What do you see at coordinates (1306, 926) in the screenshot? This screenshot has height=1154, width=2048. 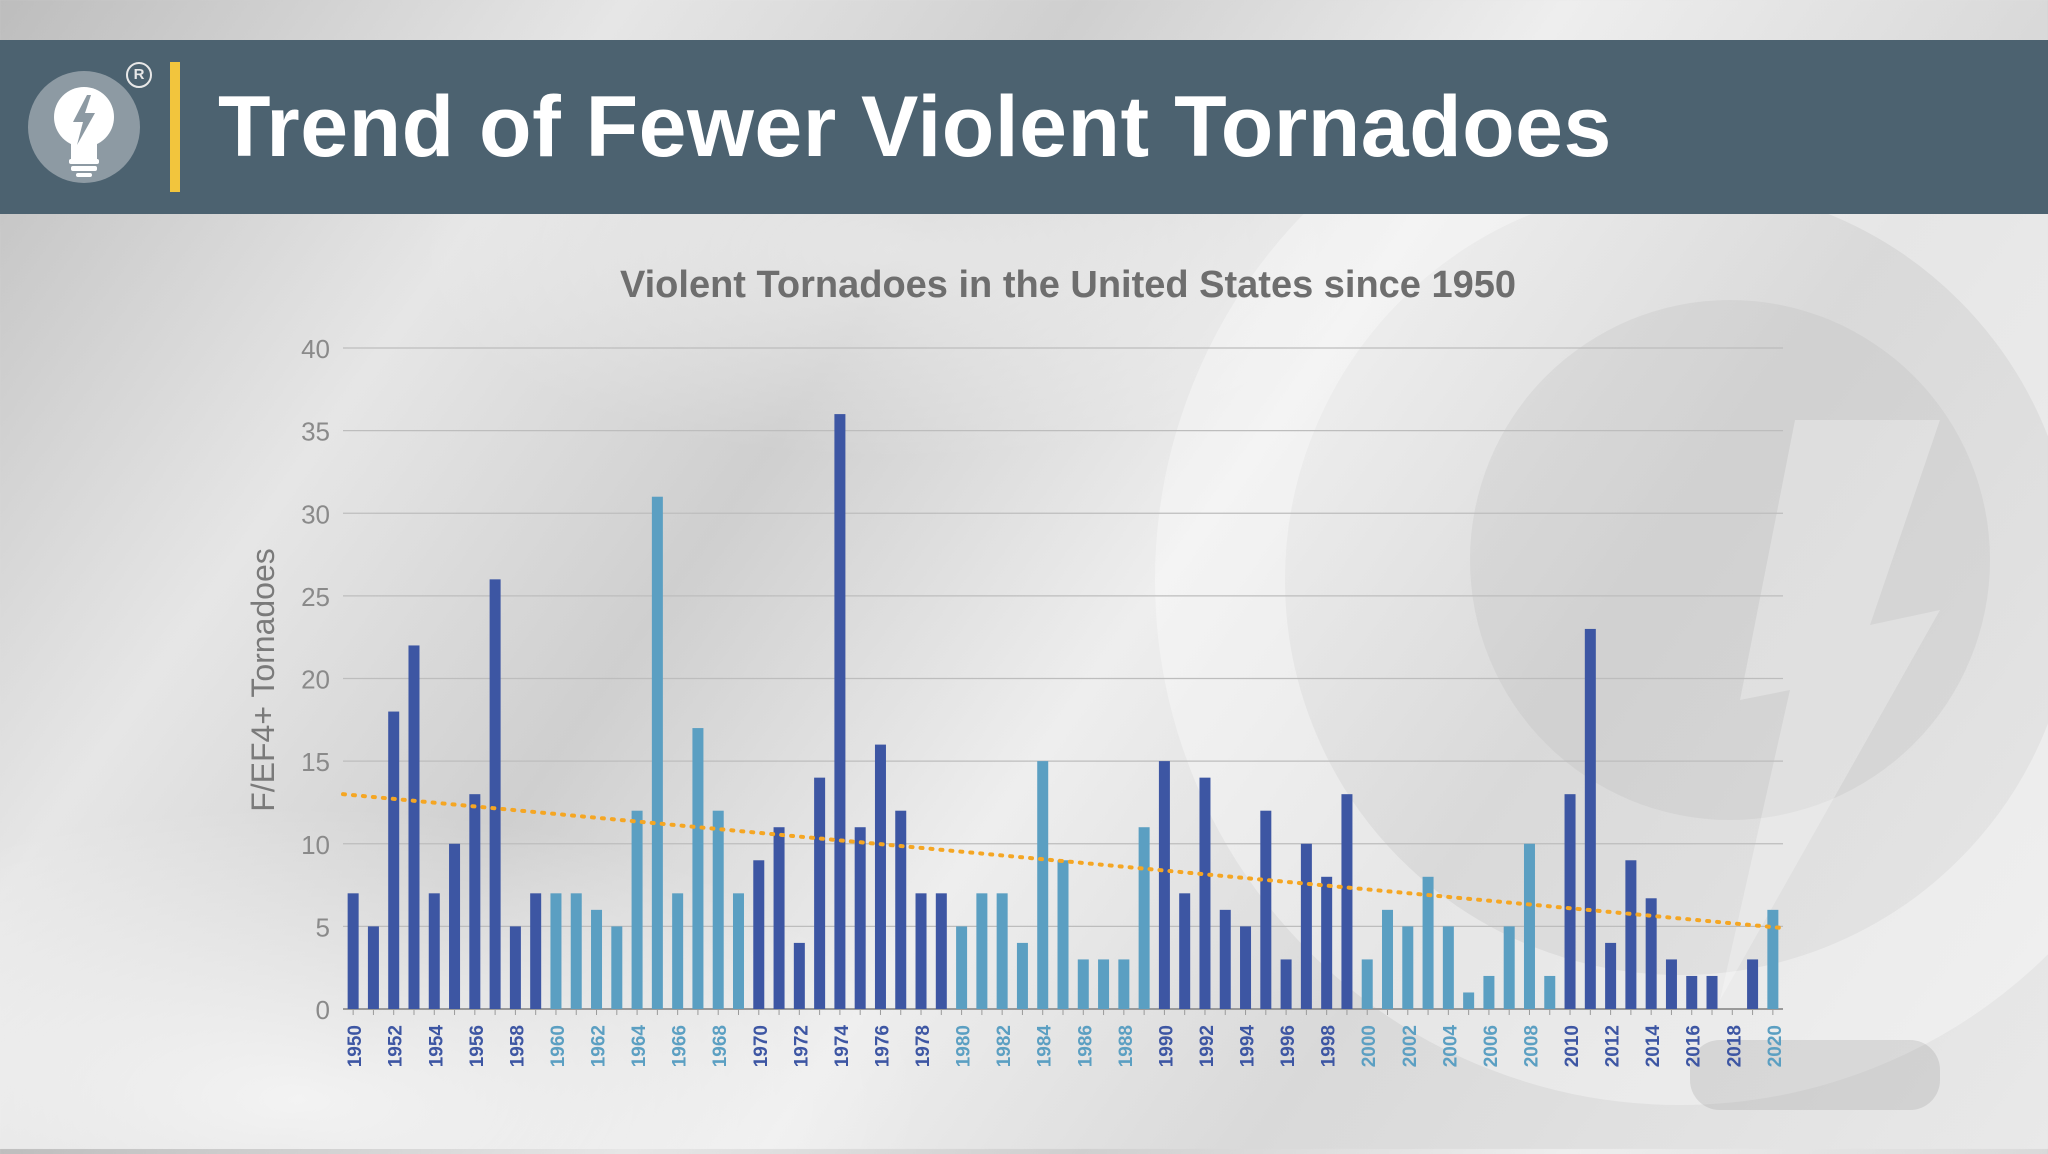 I see `bar-1997` at bounding box center [1306, 926].